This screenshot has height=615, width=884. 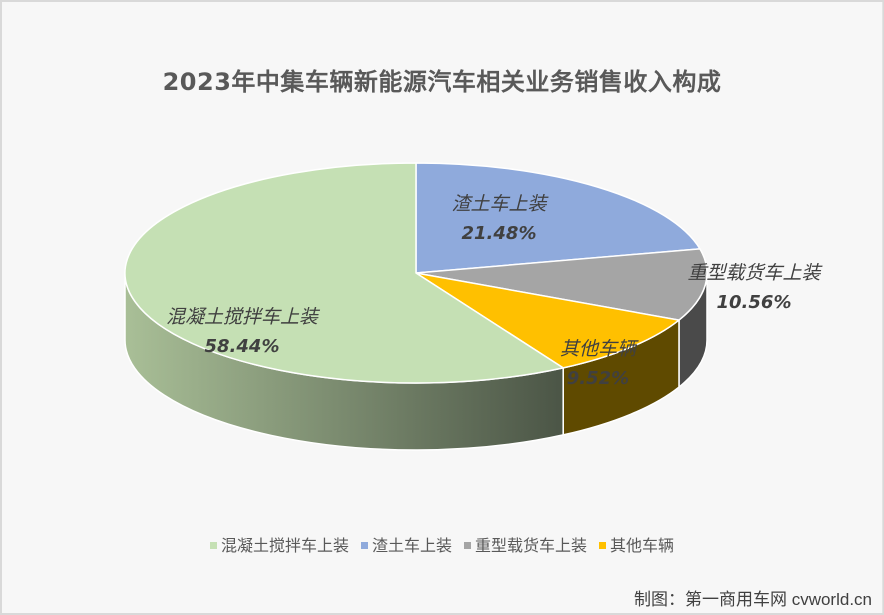 What do you see at coordinates (467, 545) in the screenshot?
I see `legend-swatch-gray` at bounding box center [467, 545].